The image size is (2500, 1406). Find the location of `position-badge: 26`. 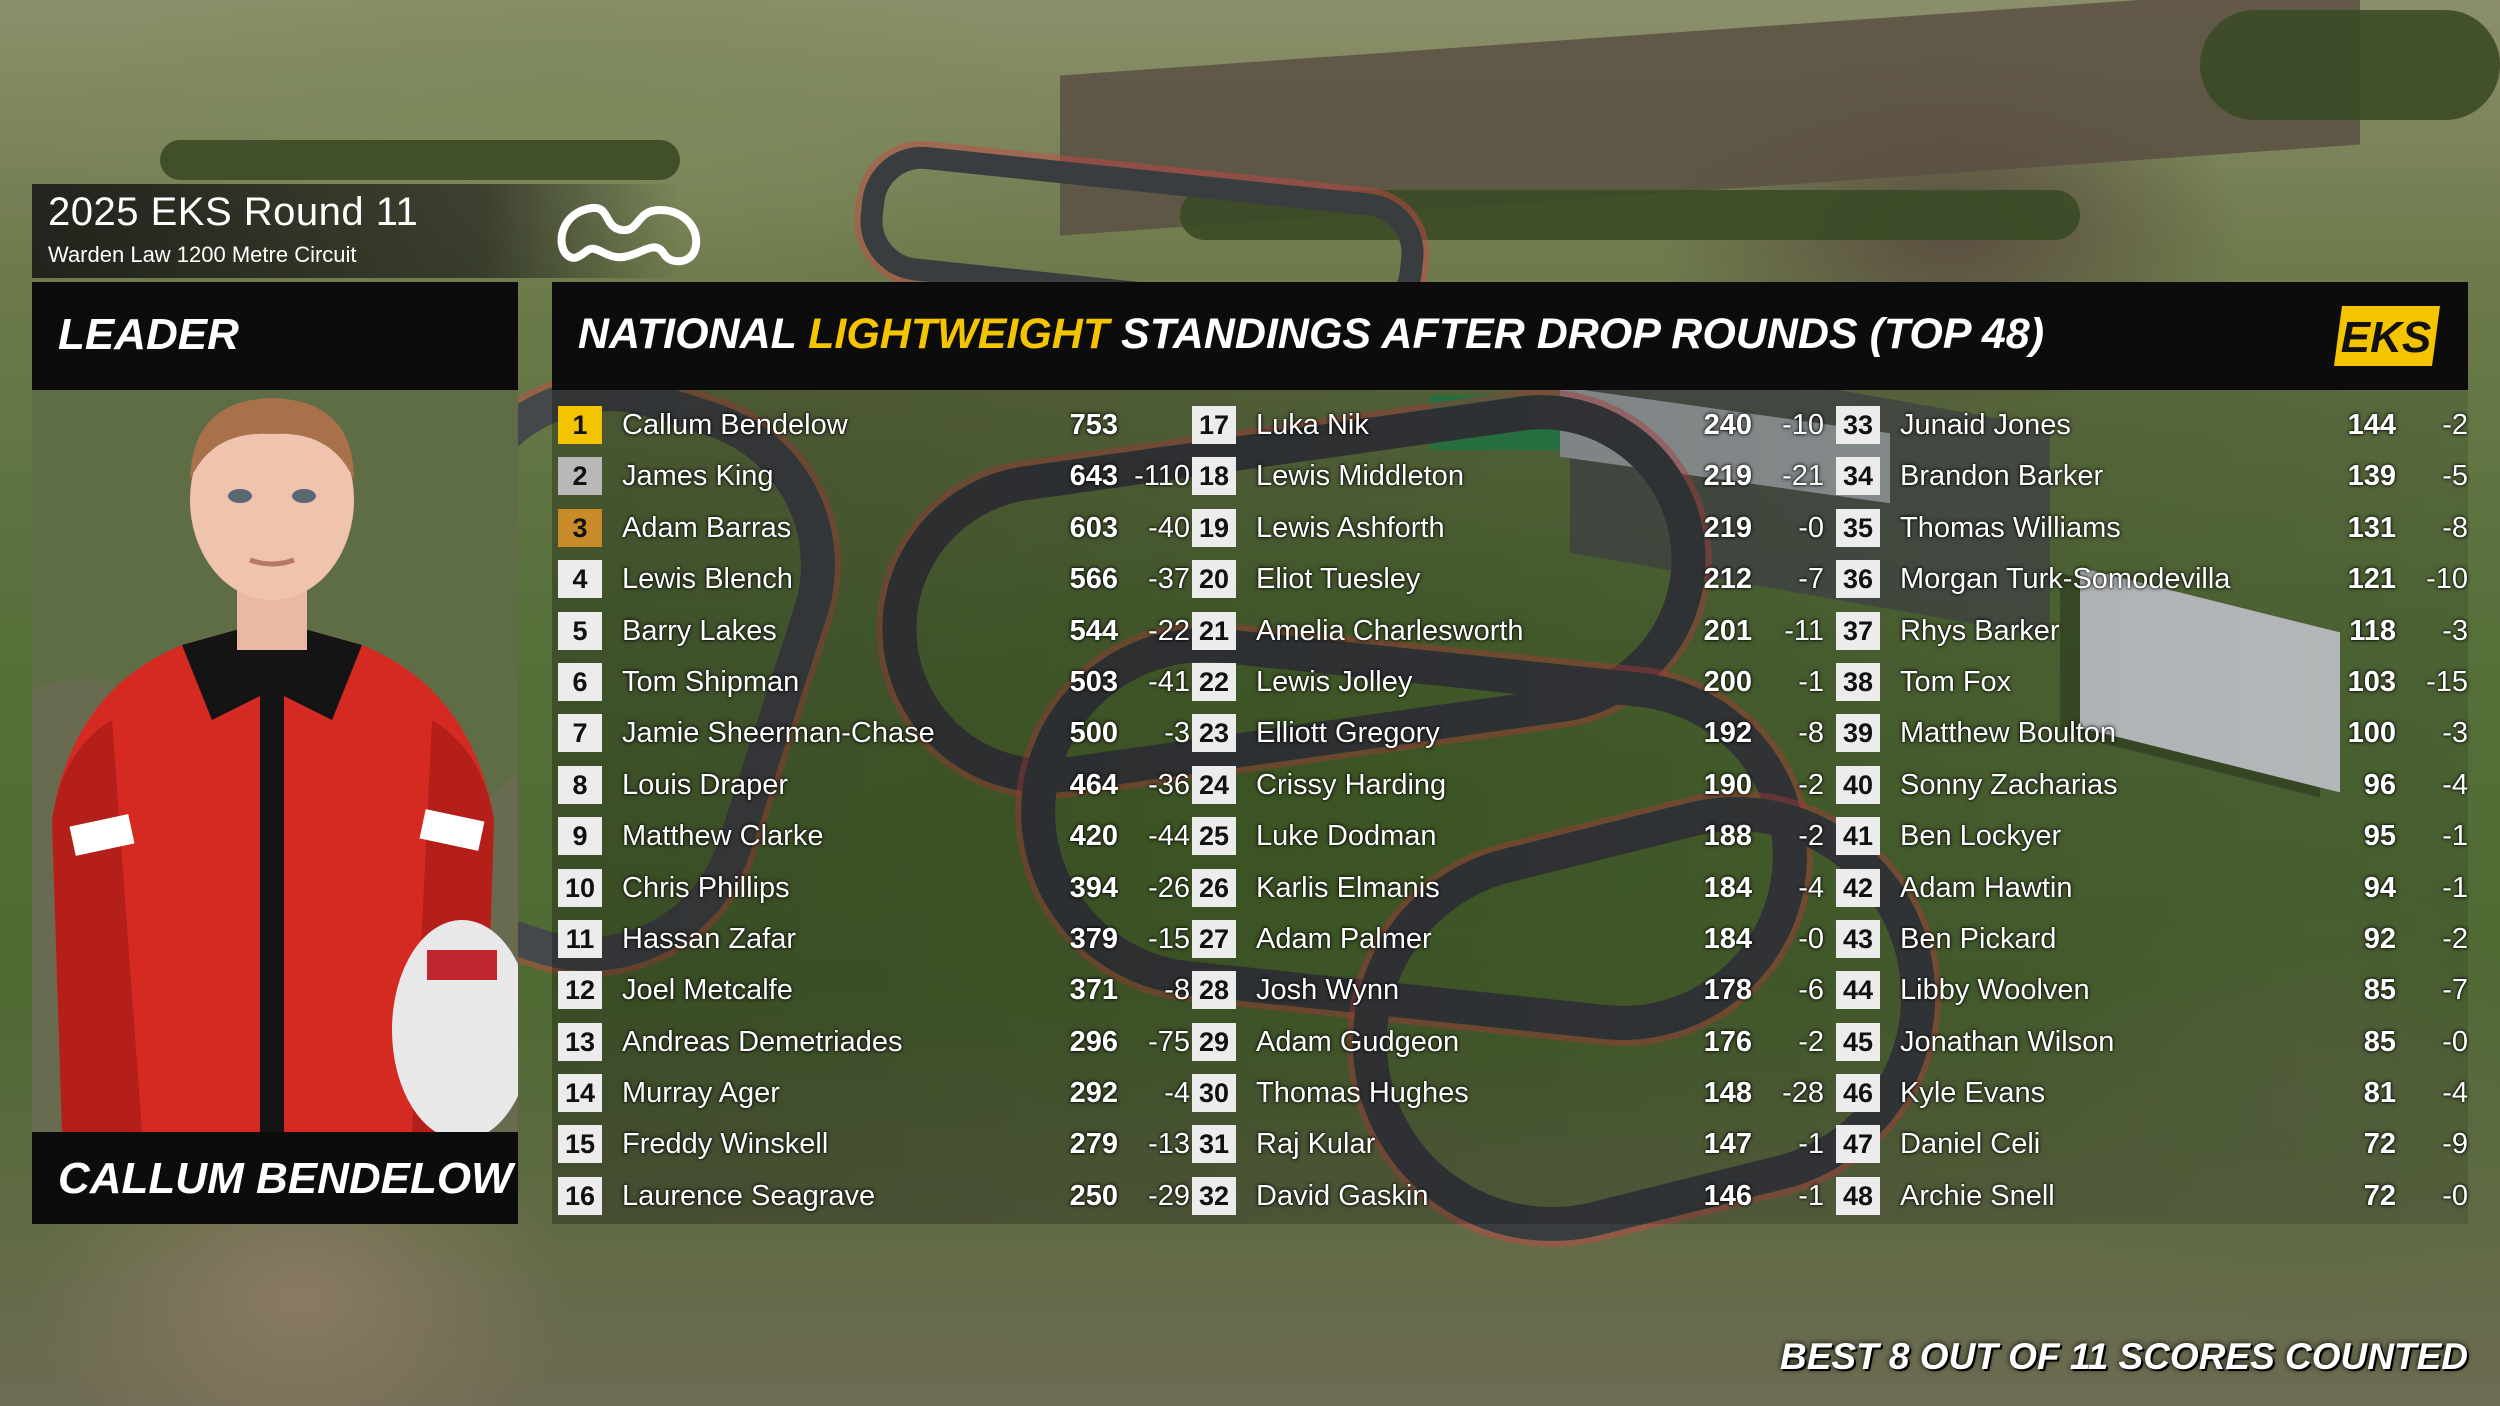

position-badge: 26 is located at coordinates (1214, 887).